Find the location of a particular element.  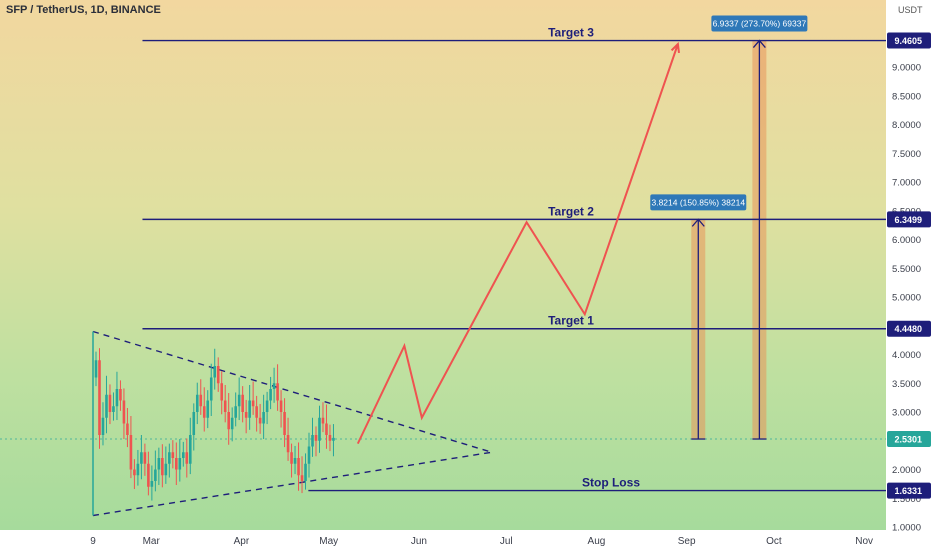

level-name: Target 3 is located at coordinates (571, 33).